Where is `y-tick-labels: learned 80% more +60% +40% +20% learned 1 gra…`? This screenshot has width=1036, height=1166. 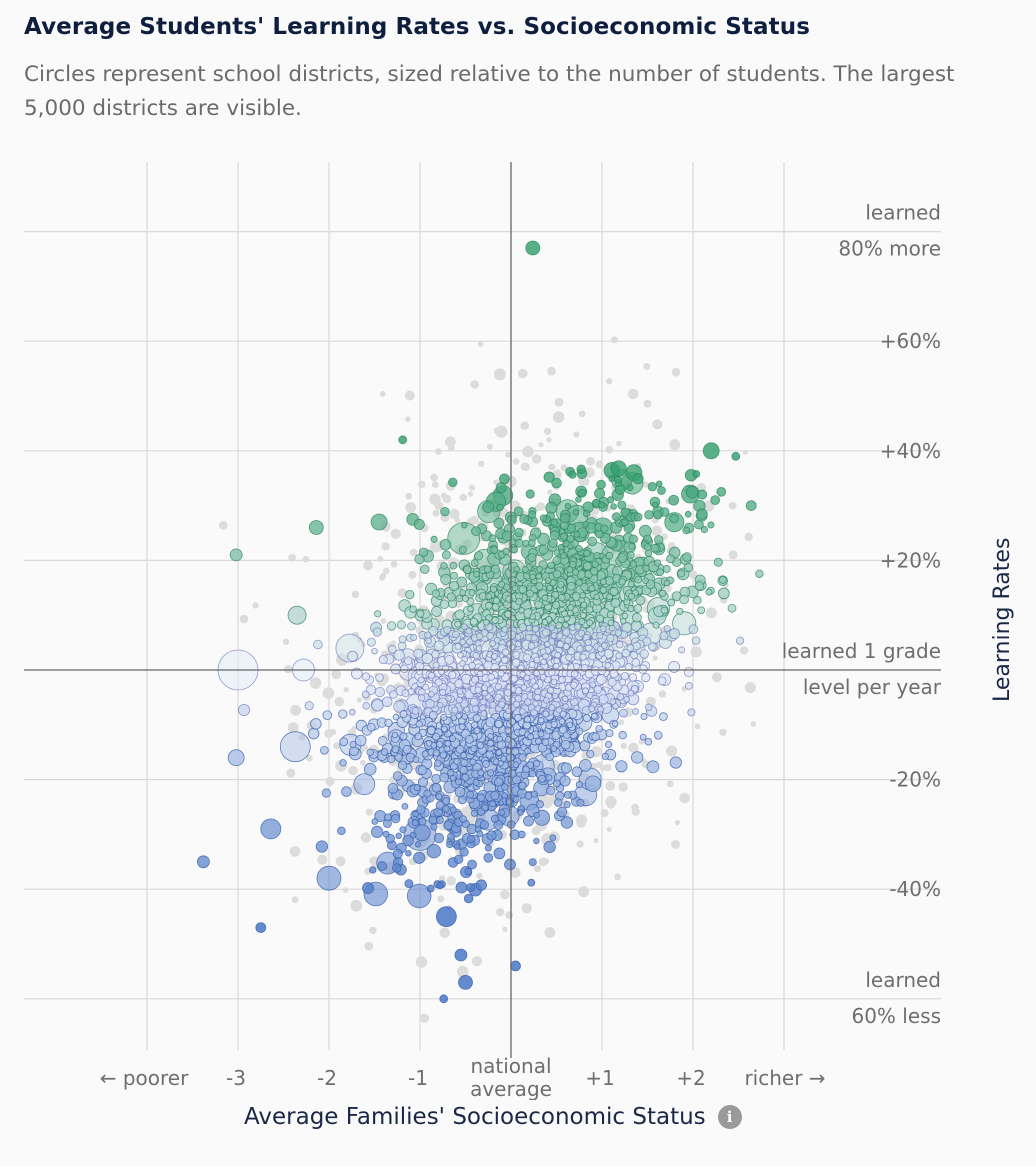 y-tick-labels: learned 80% more +60% +40% +20% learned 1 gra… is located at coordinates (862, 614).